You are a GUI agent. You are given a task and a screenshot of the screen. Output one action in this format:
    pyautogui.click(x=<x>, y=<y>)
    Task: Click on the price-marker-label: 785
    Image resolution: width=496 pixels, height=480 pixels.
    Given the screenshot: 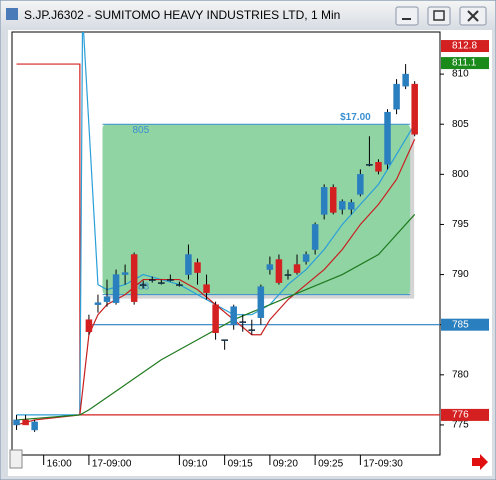 What is the action you would take?
    pyautogui.click(x=460, y=324)
    